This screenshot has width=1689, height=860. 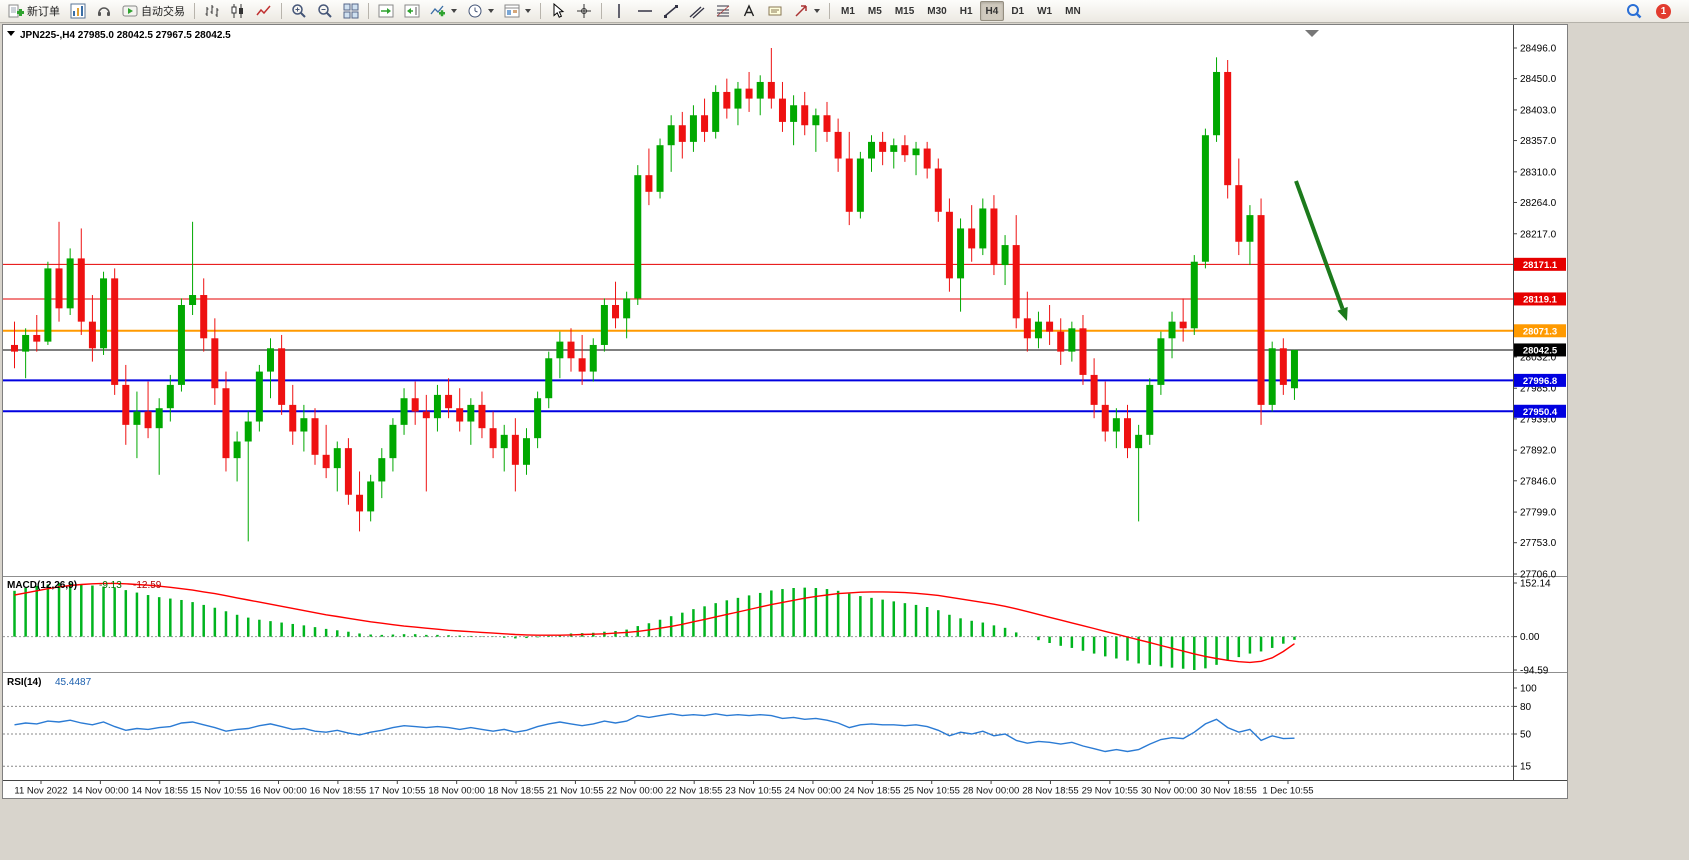 What do you see at coordinates (645, 11) in the screenshot?
I see `horizontal-line-button` at bounding box center [645, 11].